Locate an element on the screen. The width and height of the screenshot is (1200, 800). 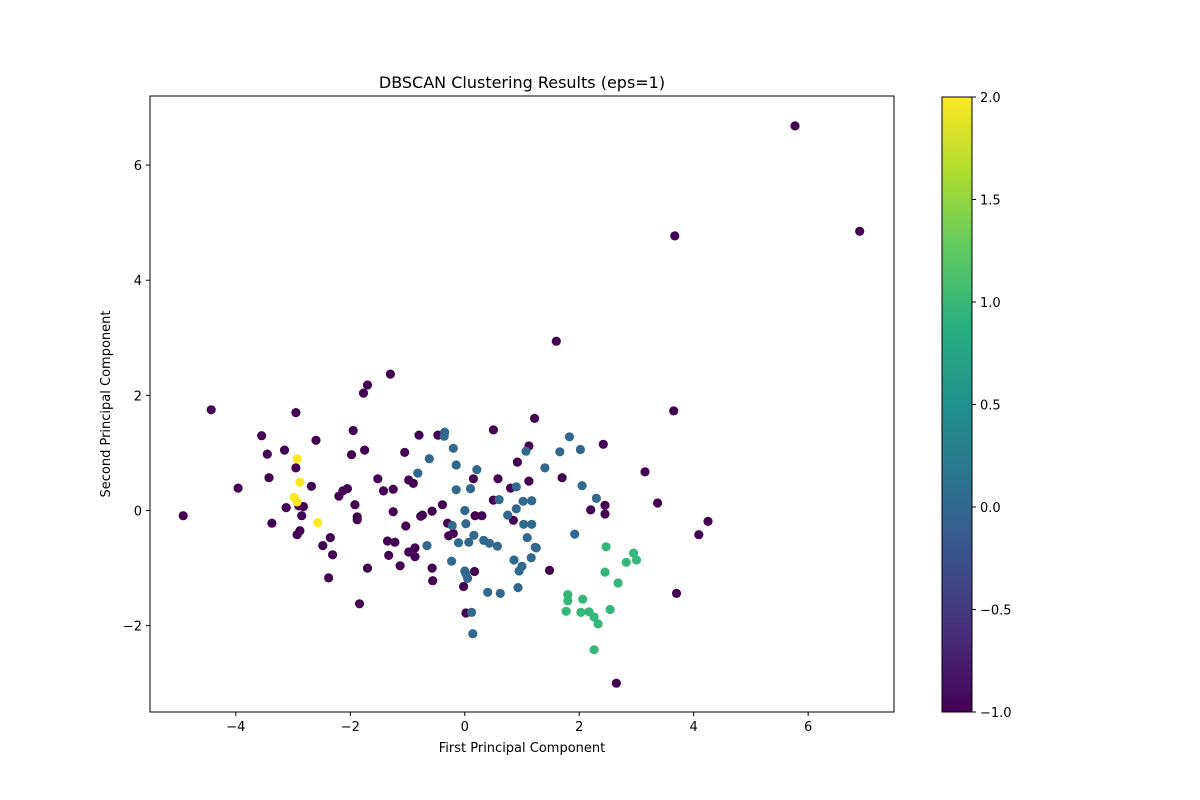
x-axis: −4 −2 0 2 4 6 is located at coordinates (519, 723).